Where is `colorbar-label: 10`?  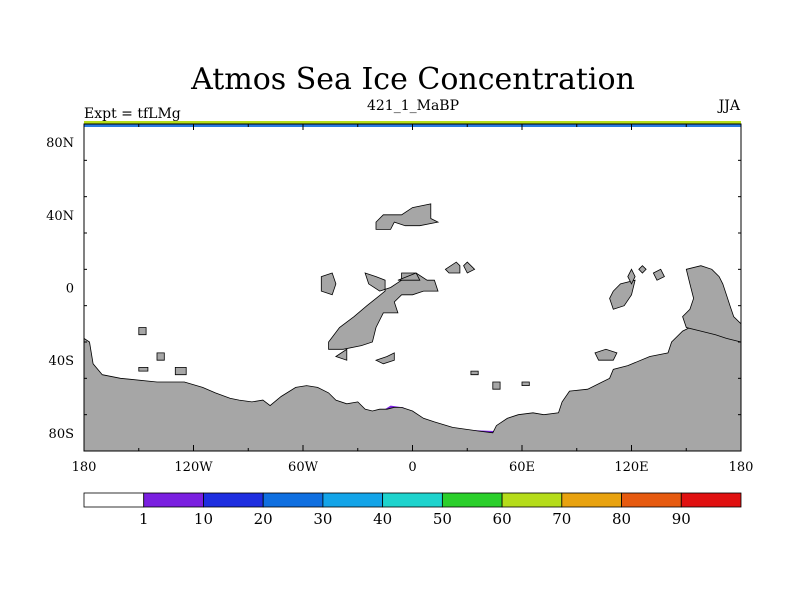
colorbar-label: 10 is located at coordinates (203, 519).